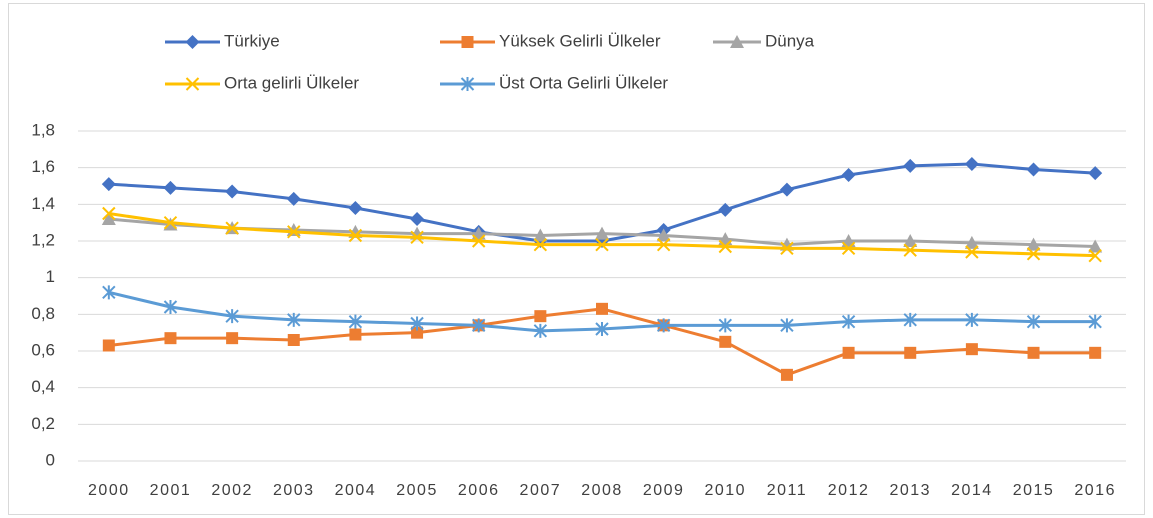 The width and height of the screenshot is (1153, 518). I want to click on x-tick-label: 2009, so click(664, 490).